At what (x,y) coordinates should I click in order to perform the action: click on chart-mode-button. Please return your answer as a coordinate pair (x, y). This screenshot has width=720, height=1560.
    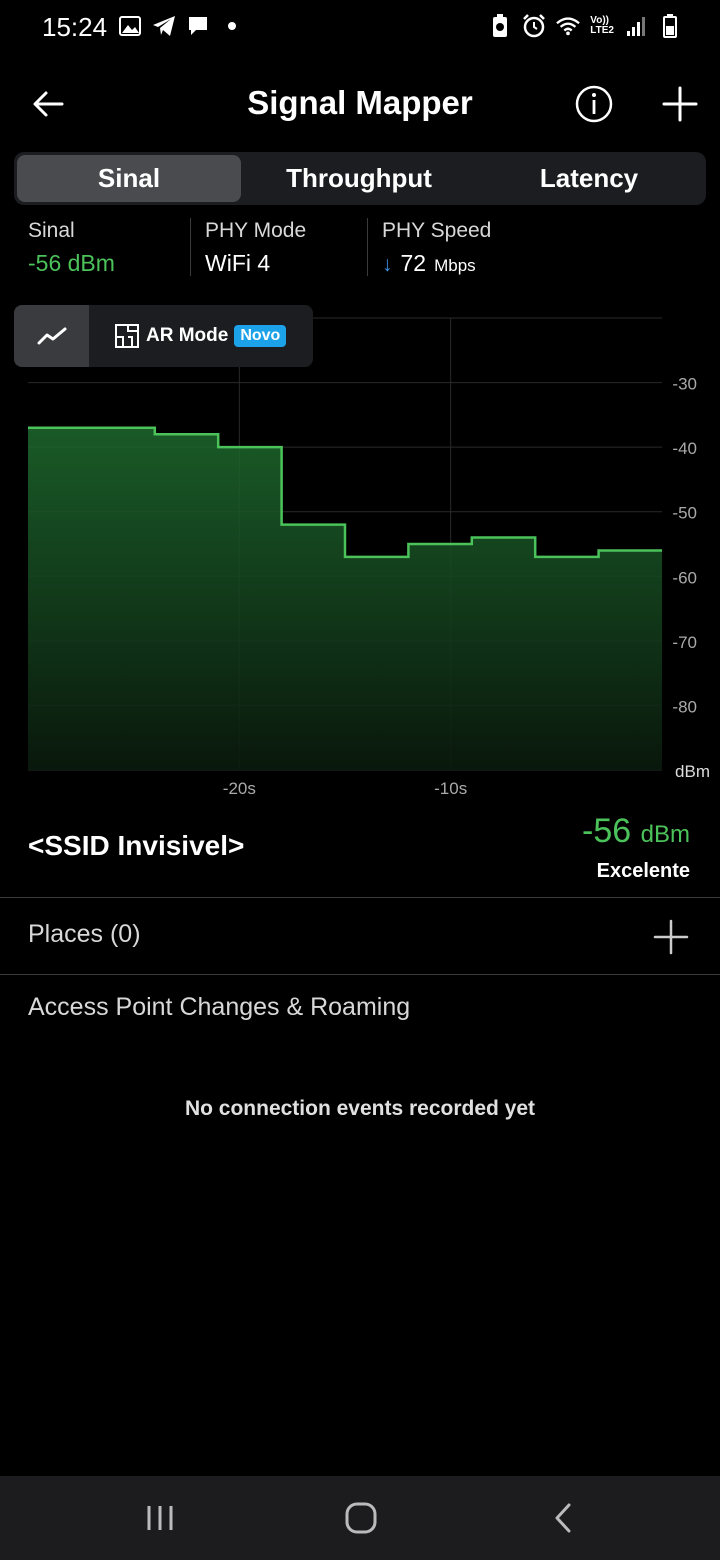
    Looking at the image, I should click on (51, 336).